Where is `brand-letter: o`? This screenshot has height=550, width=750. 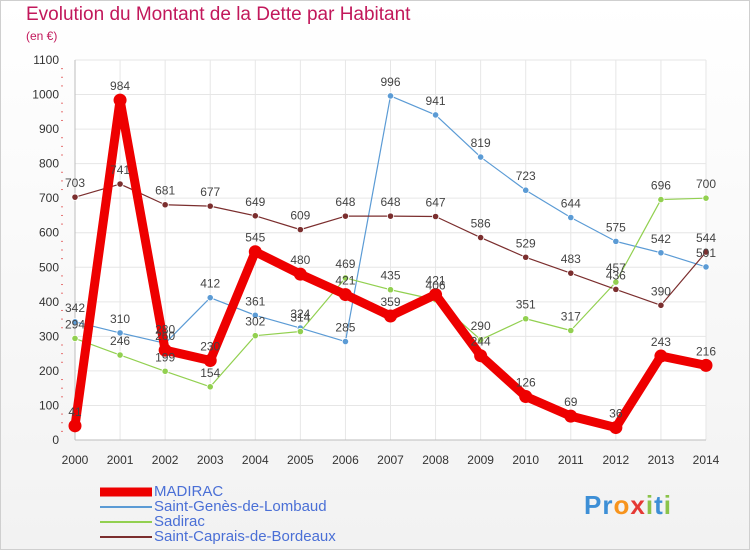
brand-letter: o is located at coordinates (622, 505).